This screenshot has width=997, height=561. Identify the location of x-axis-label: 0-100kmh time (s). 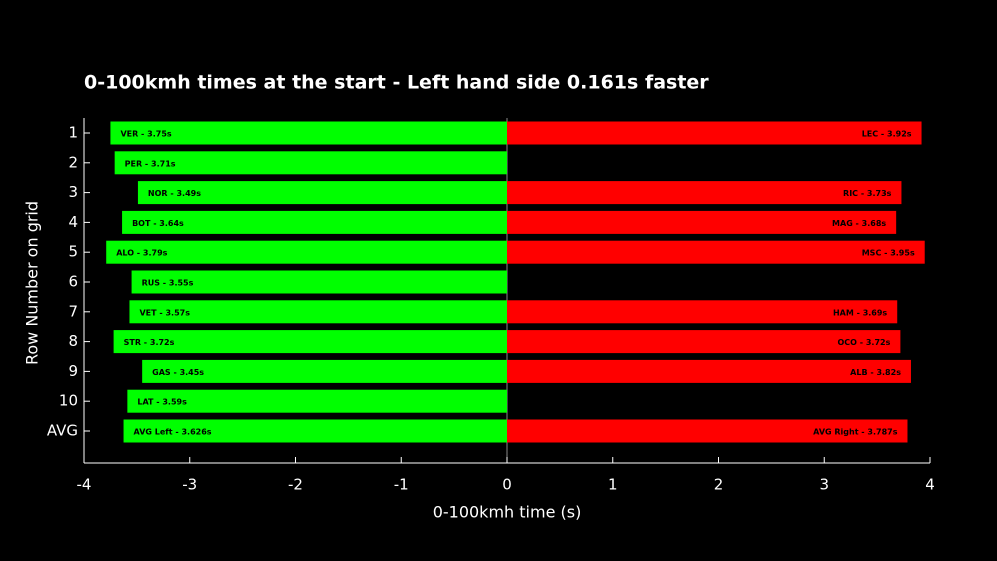
(507, 512).